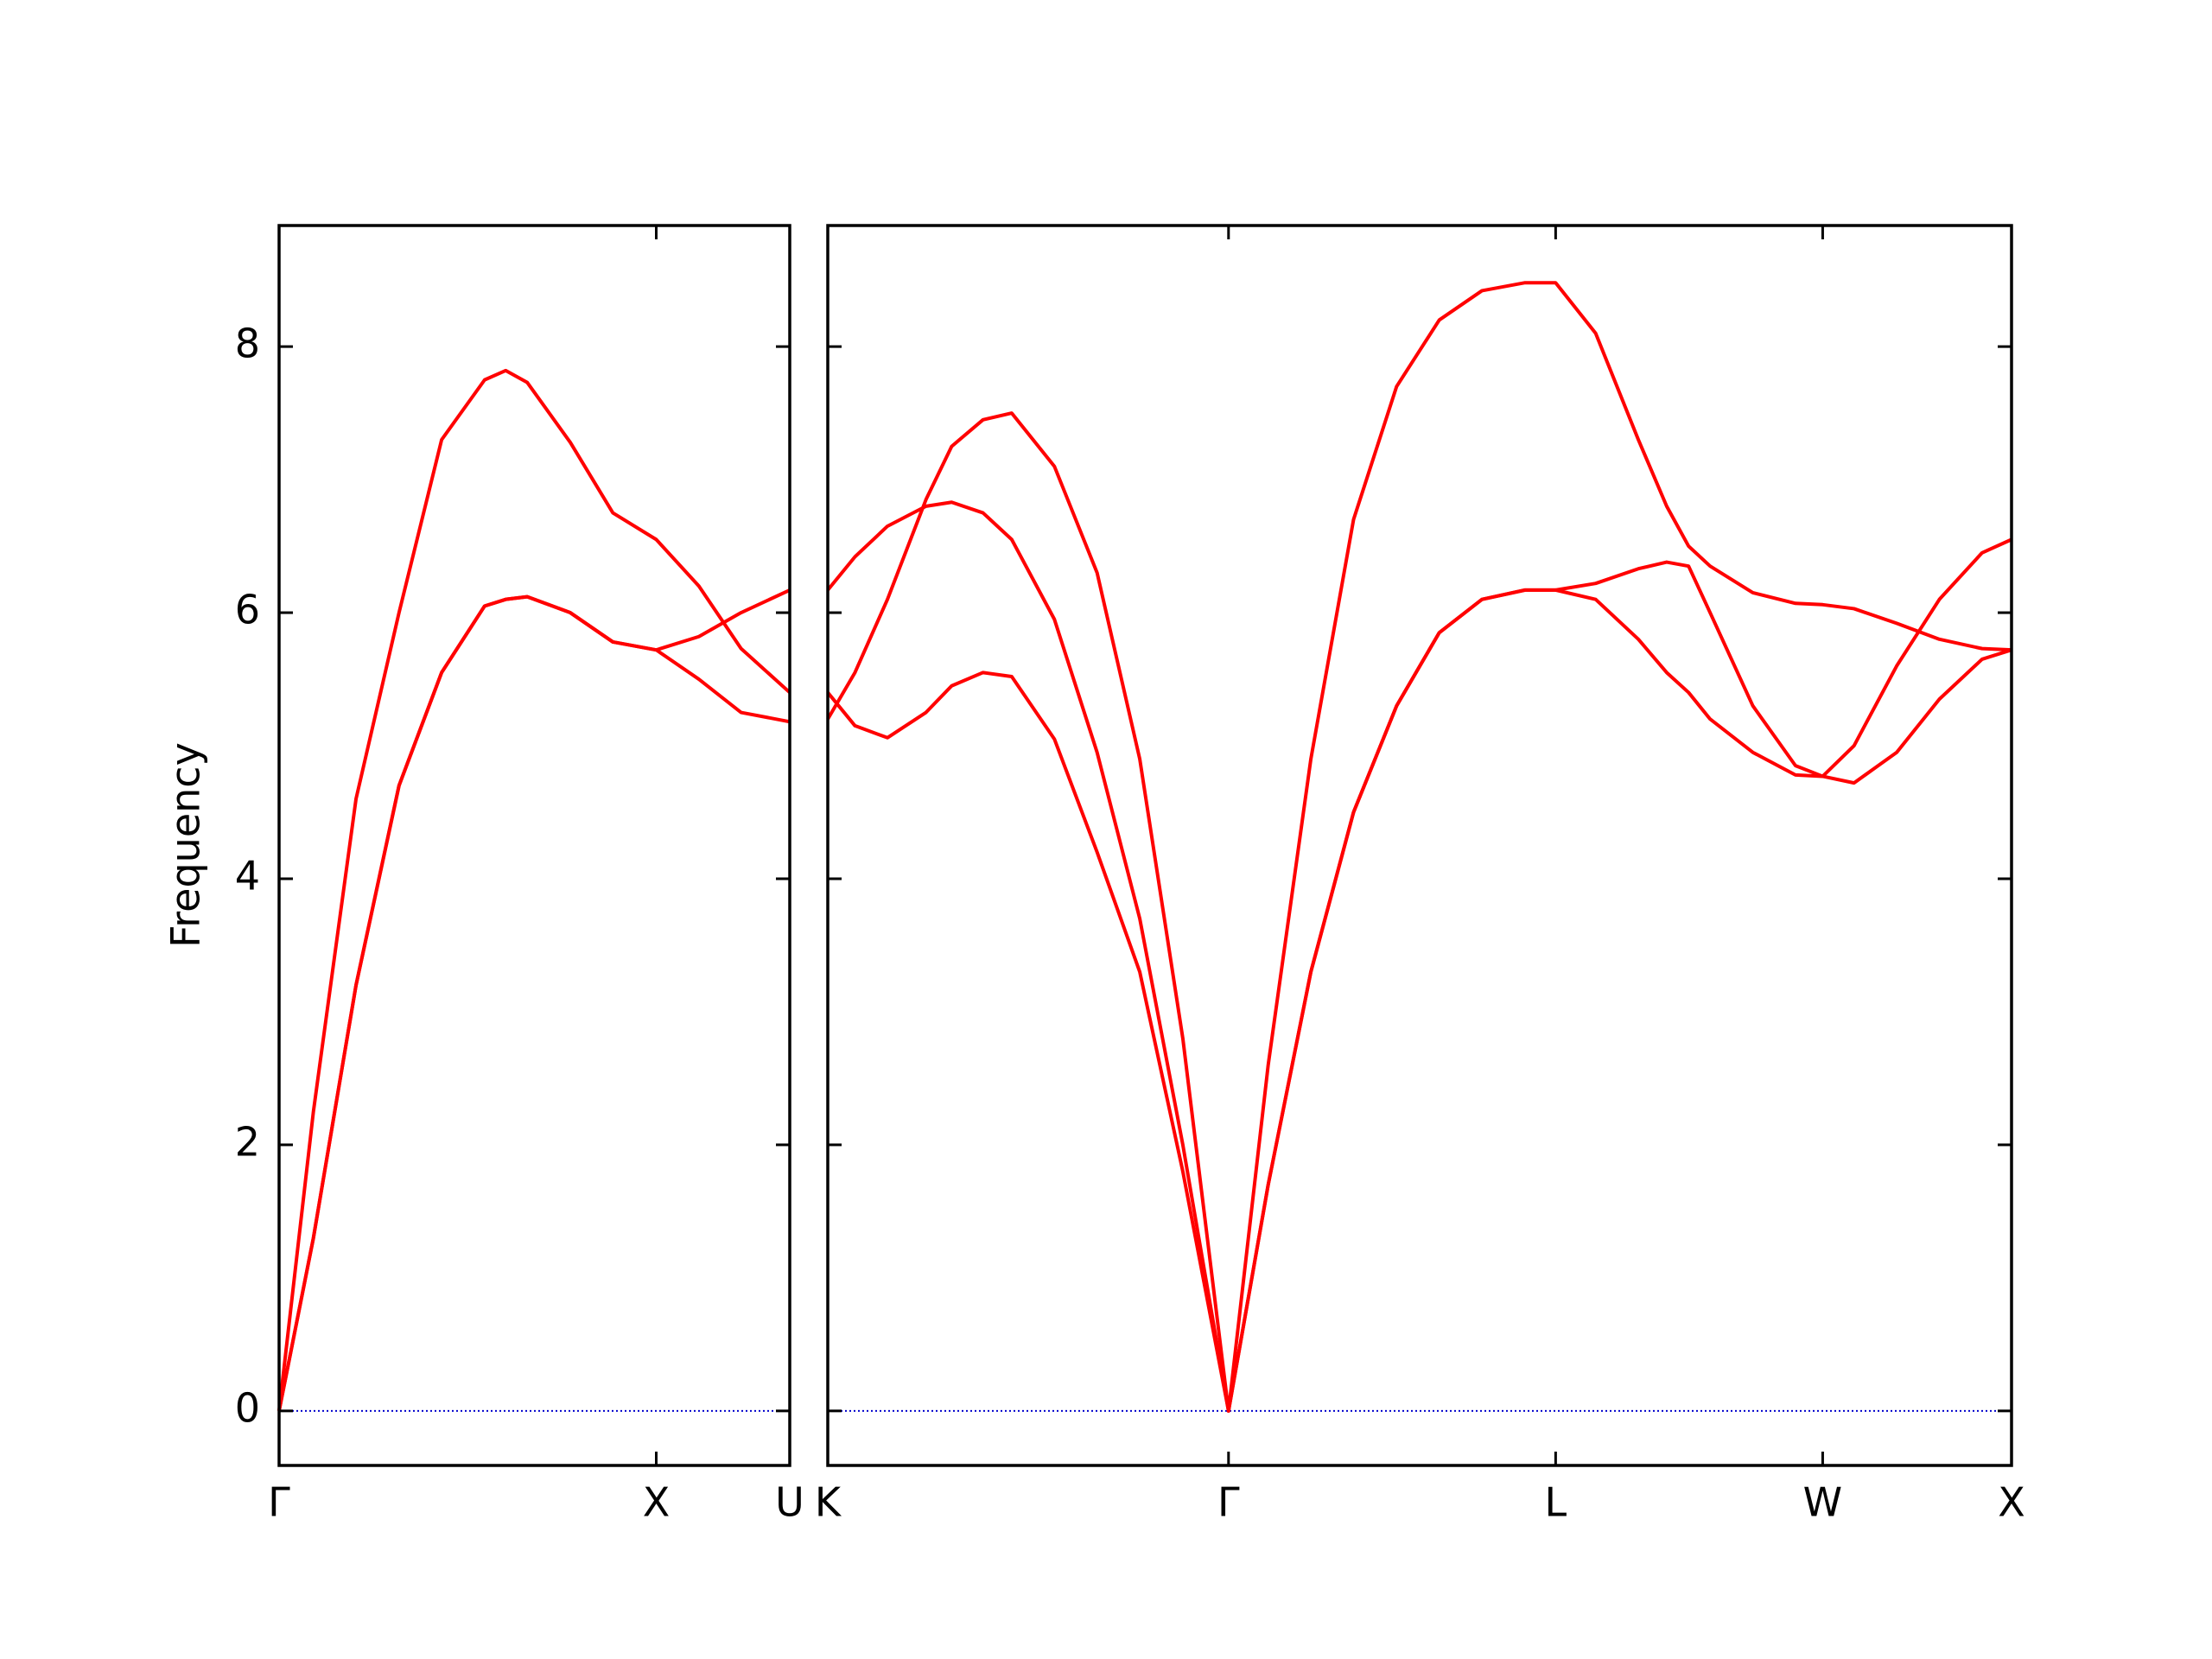 The height and width of the screenshot is (1659, 2212). What do you see at coordinates (185, 845) in the screenshot?
I see `y-axis-label: Frequency` at bounding box center [185, 845].